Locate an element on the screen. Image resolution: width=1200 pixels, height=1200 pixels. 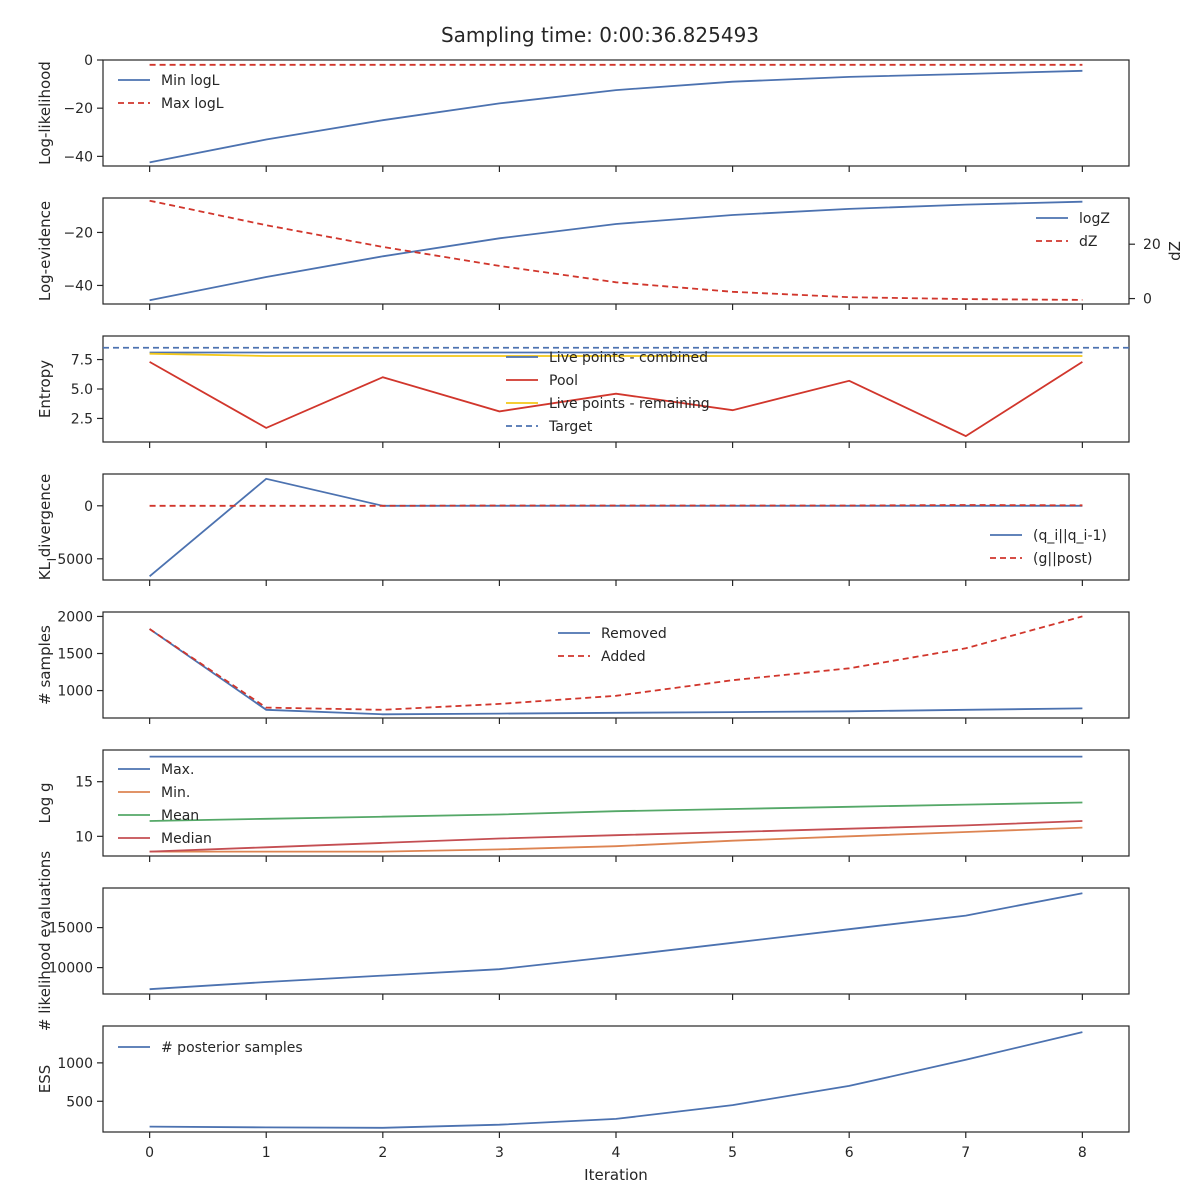
panel-6: 15 10 Log g Max. Min. Mean Median is located at coordinates (583, 805).